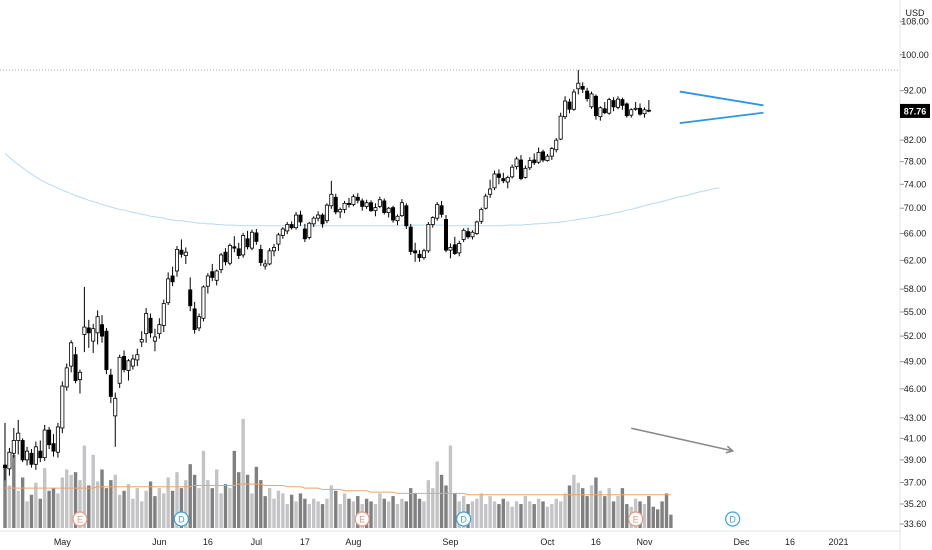 The height and width of the screenshot is (550, 932). I want to click on dividend-marker-label: D, so click(732, 520).